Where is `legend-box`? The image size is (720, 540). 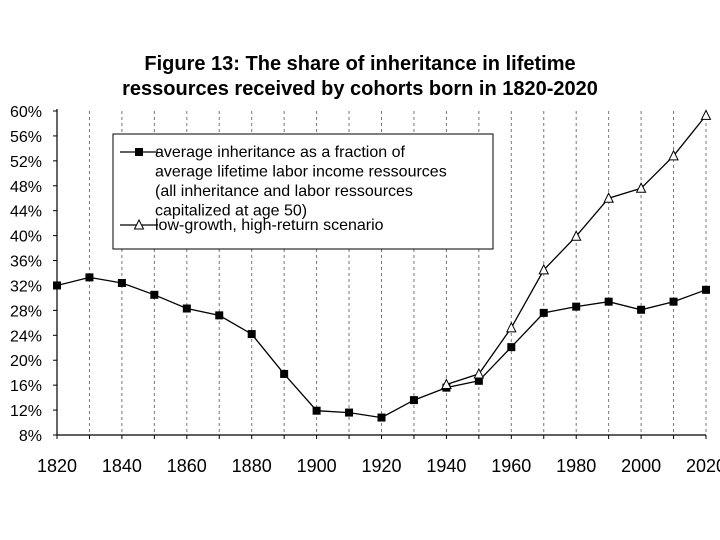 legend-box is located at coordinates (303, 191).